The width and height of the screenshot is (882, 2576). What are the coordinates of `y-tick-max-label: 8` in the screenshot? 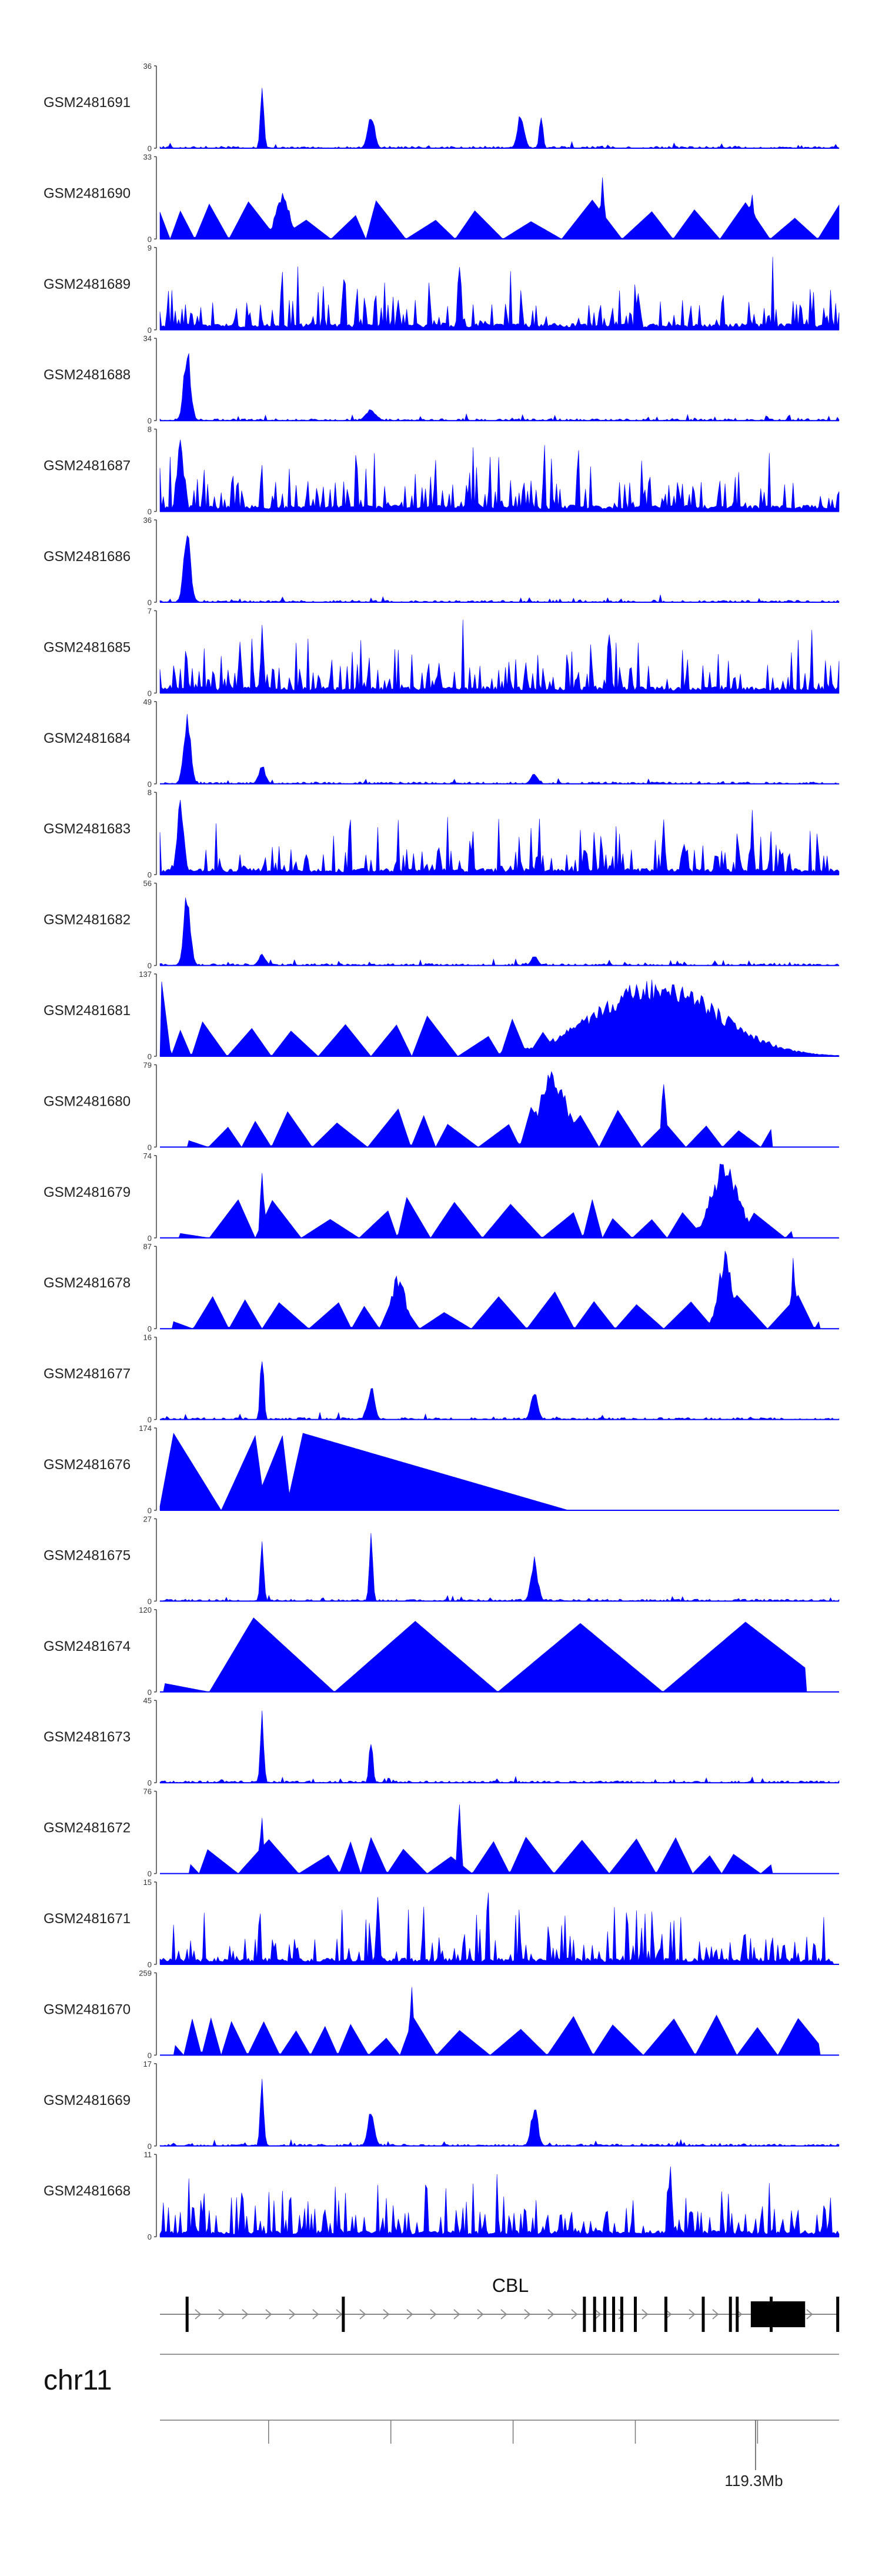 It's located at (150, 792).